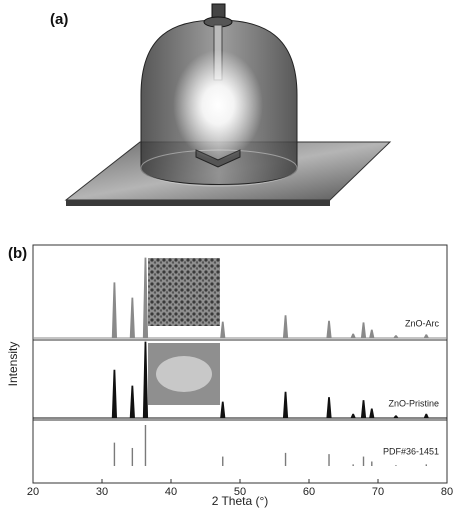  What do you see at coordinates (17, 253) in the screenshot?
I see `panel-label: (b)` at bounding box center [17, 253].